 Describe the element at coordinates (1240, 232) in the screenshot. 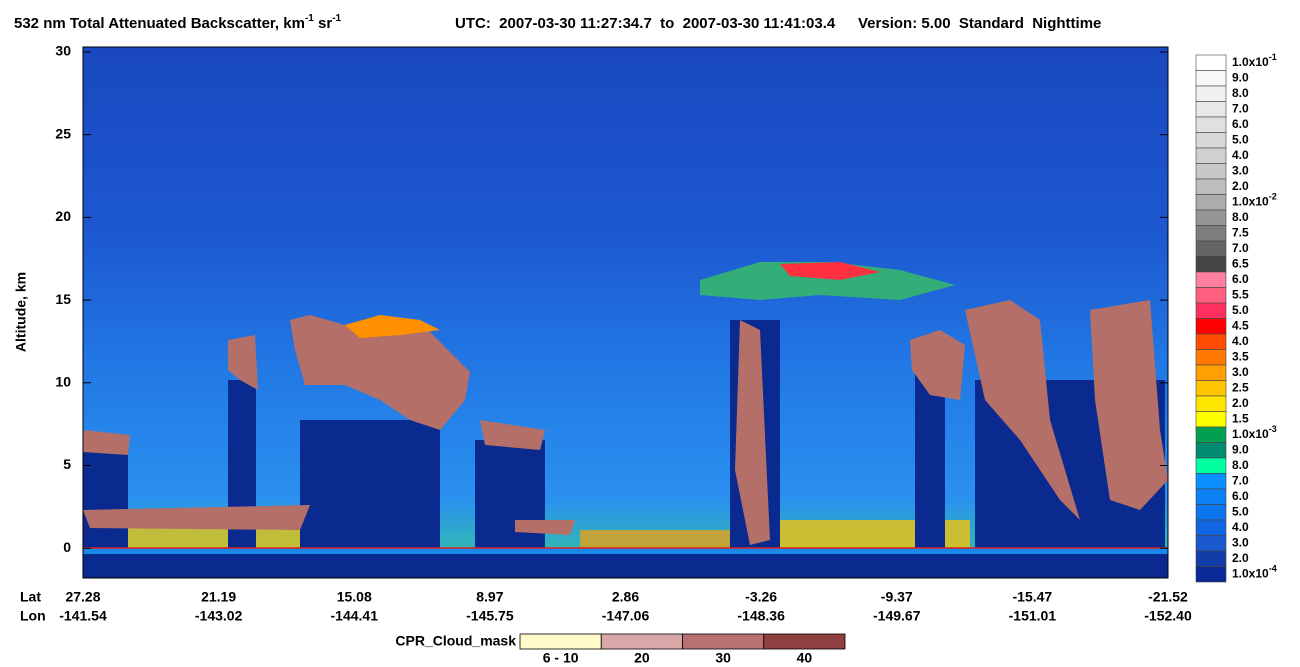

I see `colorbar-label: 7.5` at that location.